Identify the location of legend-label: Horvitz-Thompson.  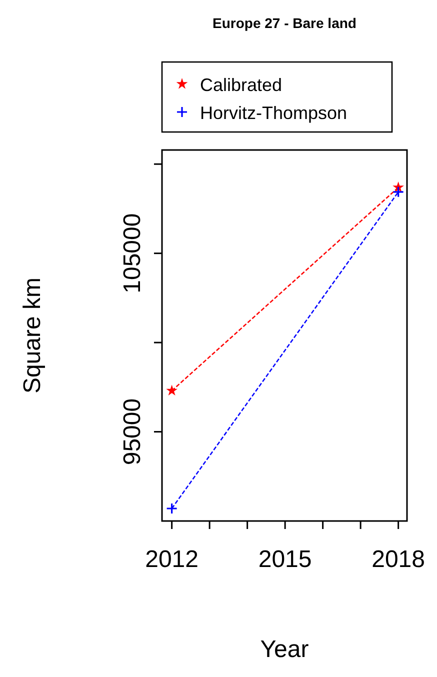
(274, 113).